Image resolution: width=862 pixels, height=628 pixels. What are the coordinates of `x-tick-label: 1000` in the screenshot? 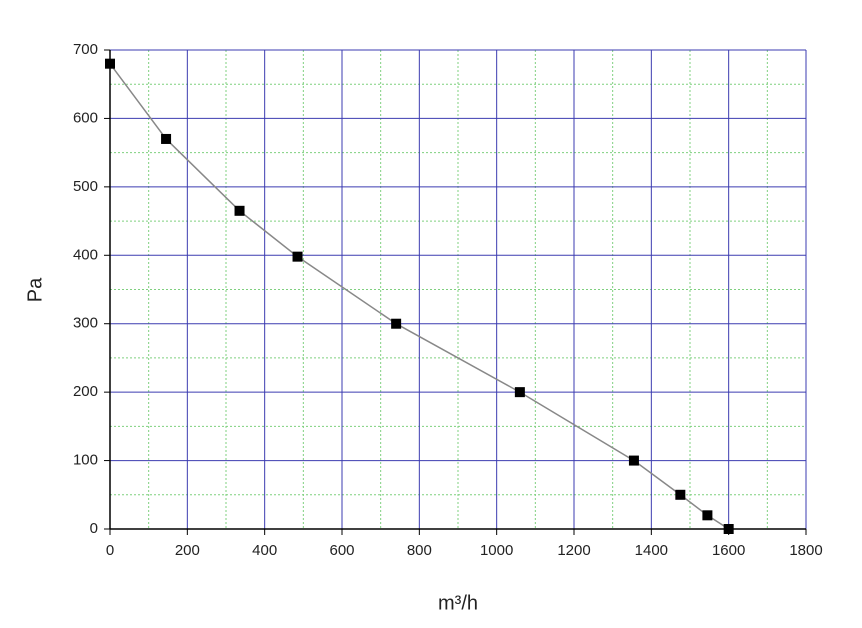 It's located at (496, 550).